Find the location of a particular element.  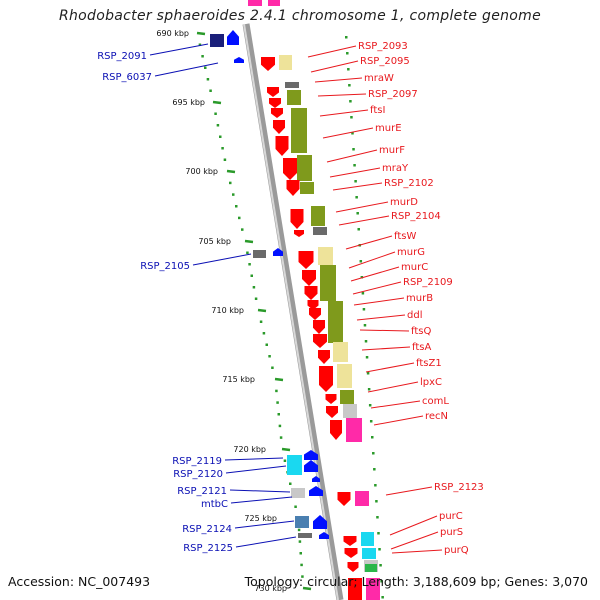

gene-label-mure: murE is located at coordinates (388, 128).